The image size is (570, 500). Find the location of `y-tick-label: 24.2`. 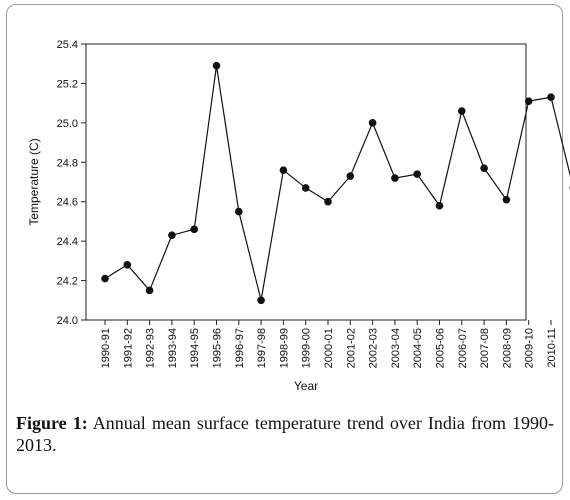

y-tick-label: 24.2 is located at coordinates (67, 282).